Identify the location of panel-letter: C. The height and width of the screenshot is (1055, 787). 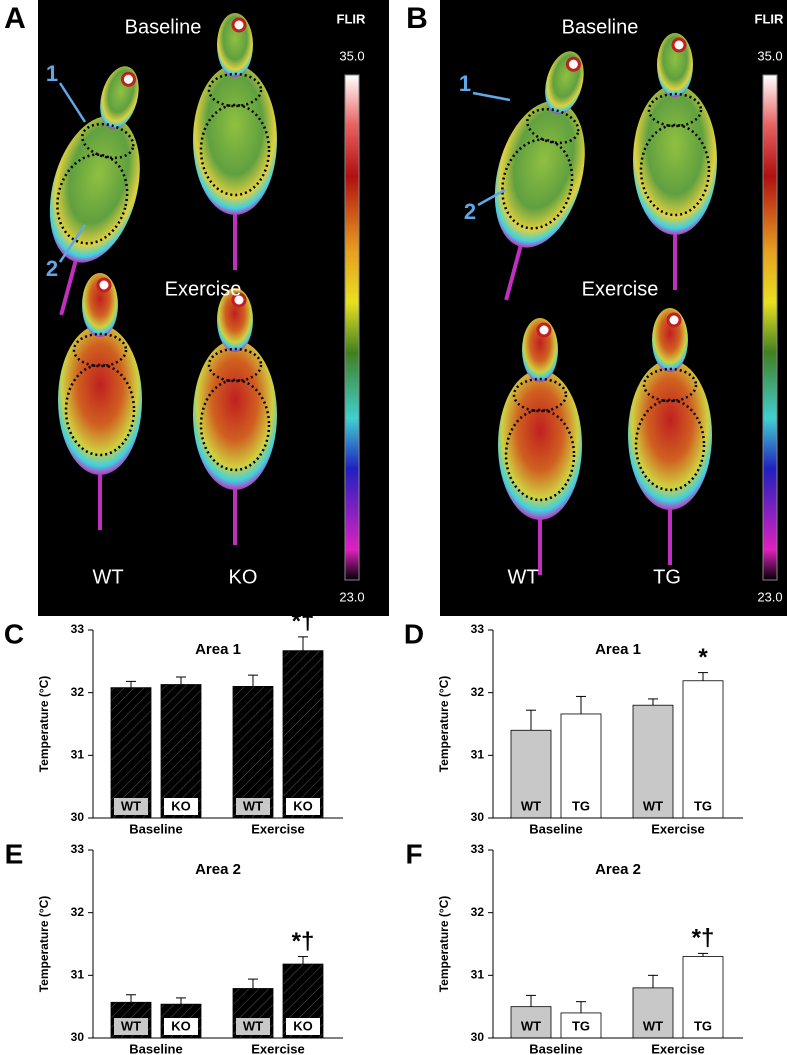
(14, 633).